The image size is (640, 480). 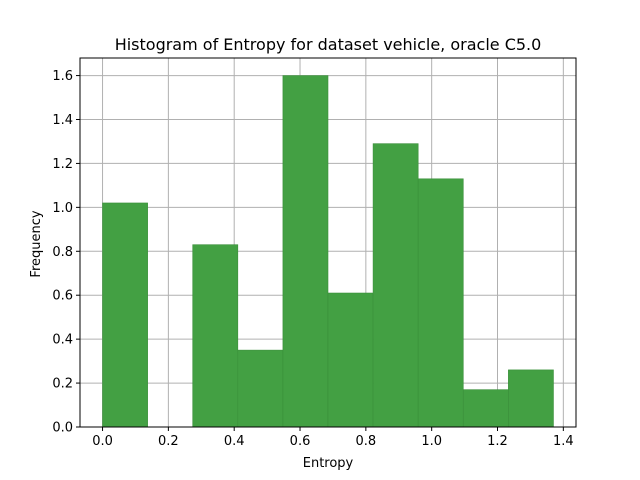 I want to click on x-tick-label: 1.2, so click(x=497, y=441).